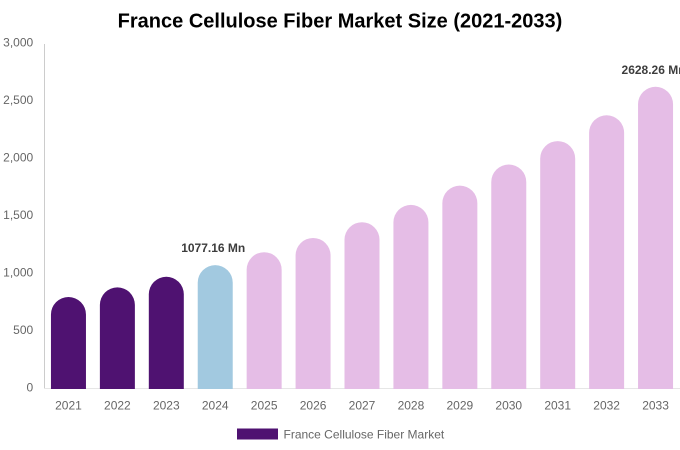 The image size is (680, 450). Describe the element at coordinates (18, 100) in the screenshot. I see `svg-text: 2,500` at that location.